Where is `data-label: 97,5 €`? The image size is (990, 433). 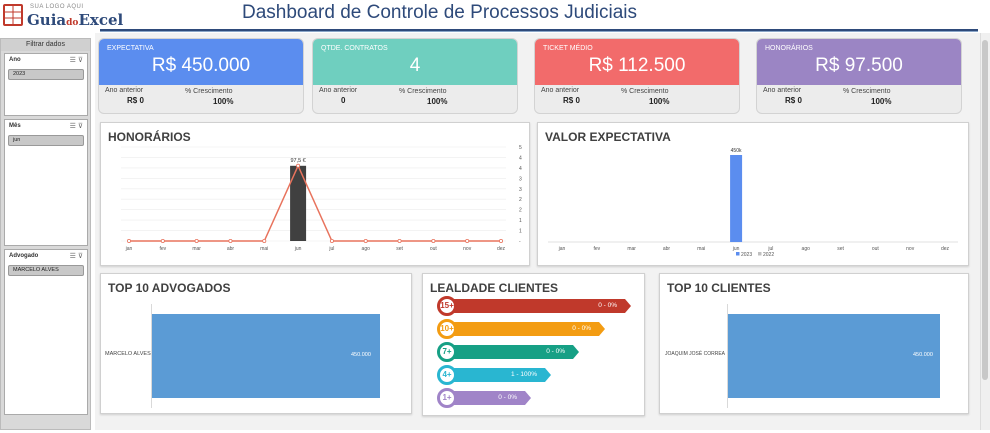
data-label: 97,5 € is located at coordinates (297, 161).